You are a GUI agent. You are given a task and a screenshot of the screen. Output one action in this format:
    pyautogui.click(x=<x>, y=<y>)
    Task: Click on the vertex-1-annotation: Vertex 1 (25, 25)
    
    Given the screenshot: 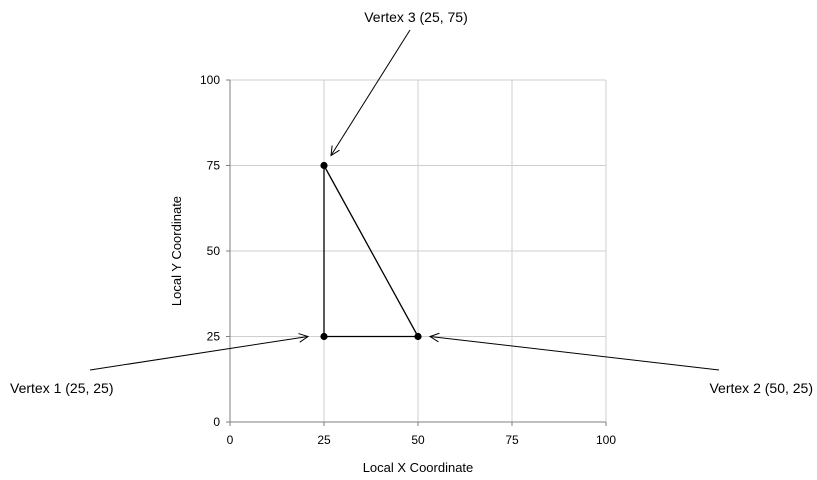 What is the action you would take?
    pyautogui.click(x=62, y=388)
    